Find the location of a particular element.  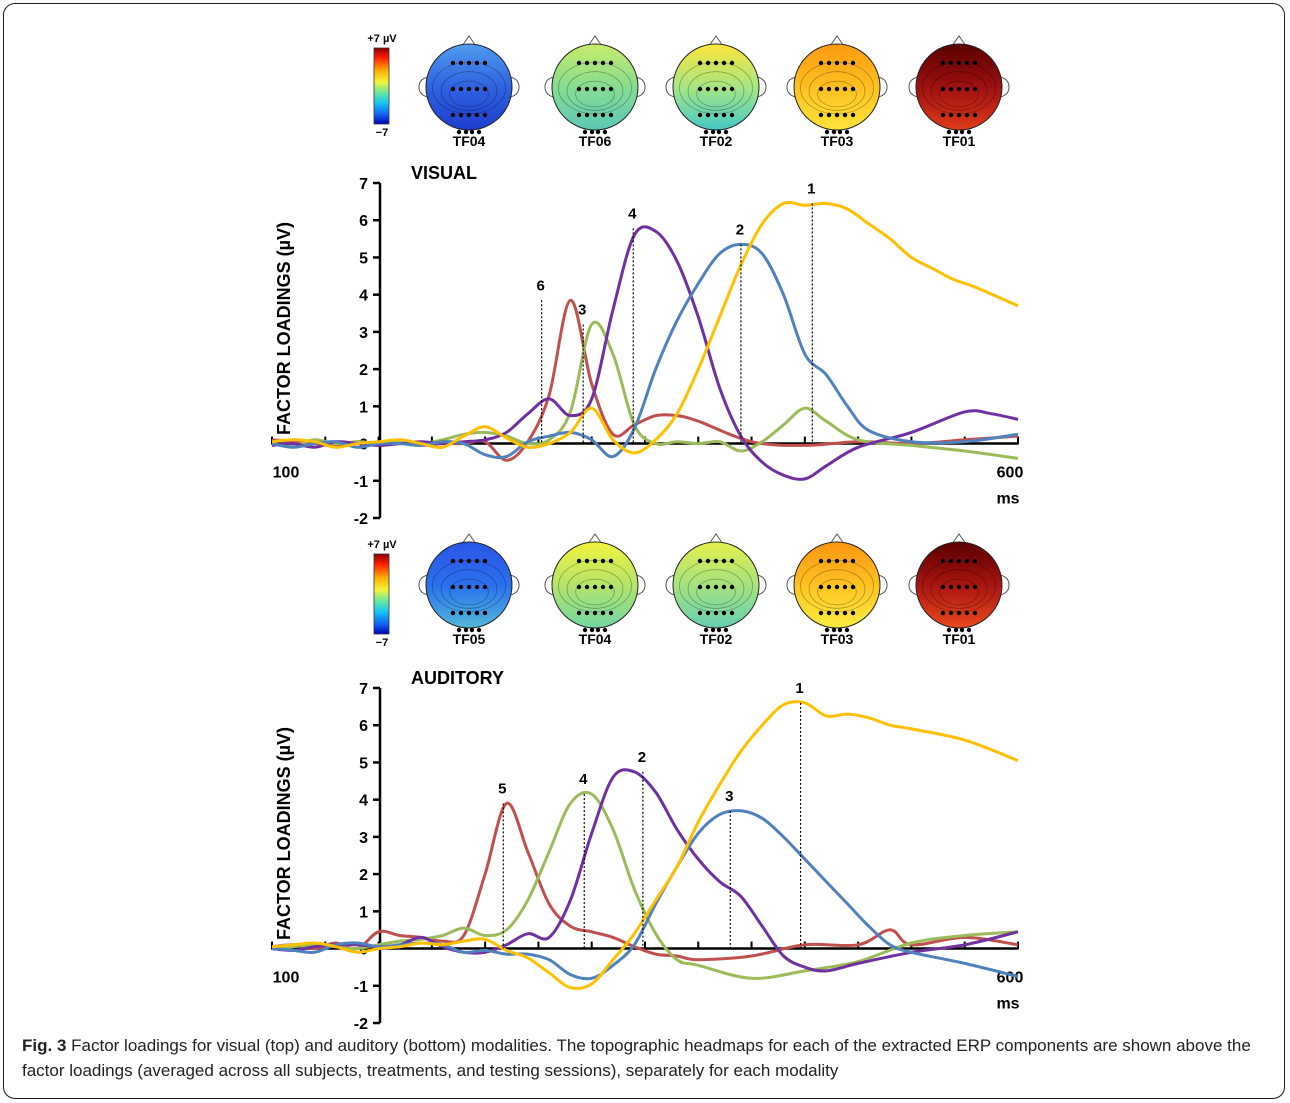

colorbar-max-label: +7 µV is located at coordinates (382, 39).